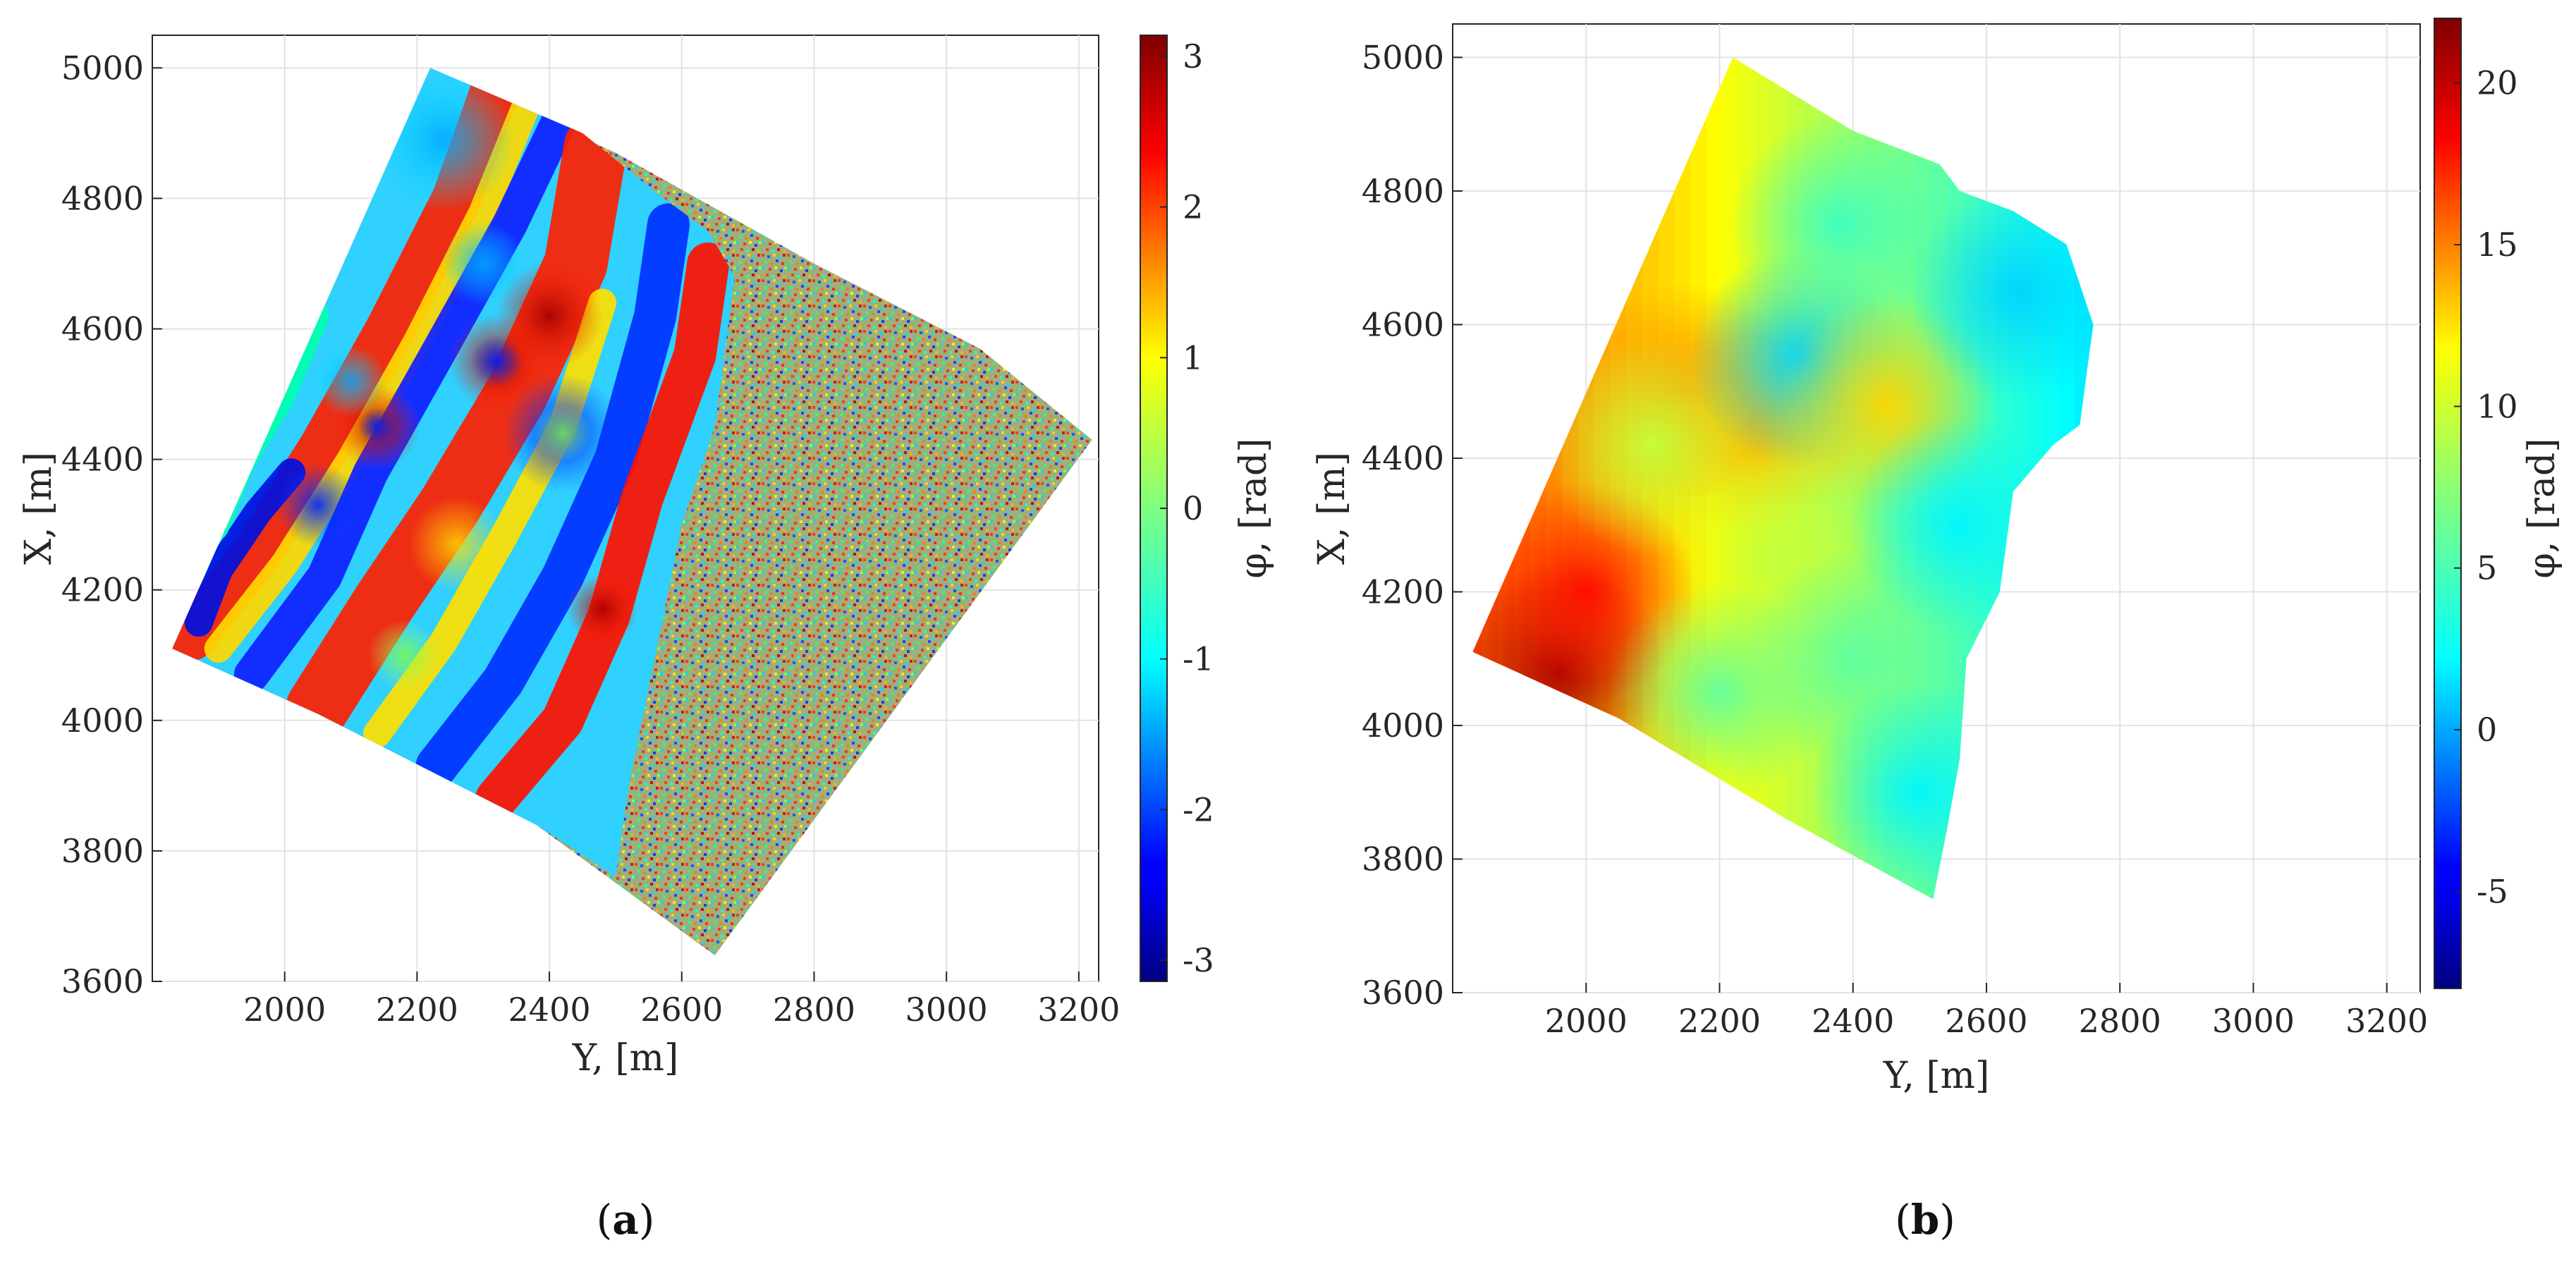 The image size is (2576, 1262). I want to click on panel-a-xlabel: Y, [m], so click(625, 1058).